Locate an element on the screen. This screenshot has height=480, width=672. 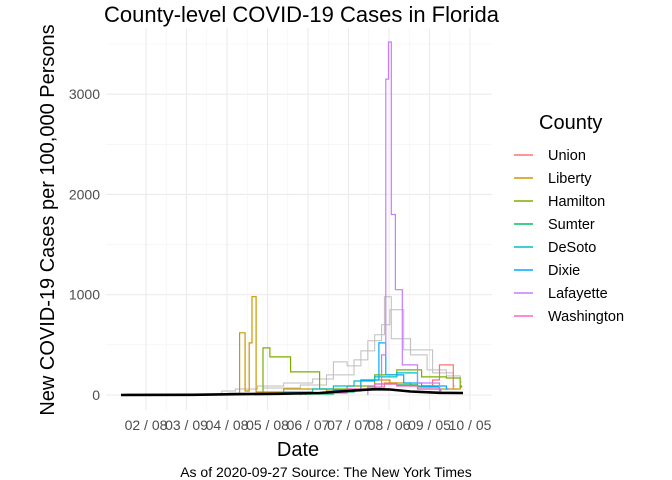
background-series is located at coordinates (342, 345).